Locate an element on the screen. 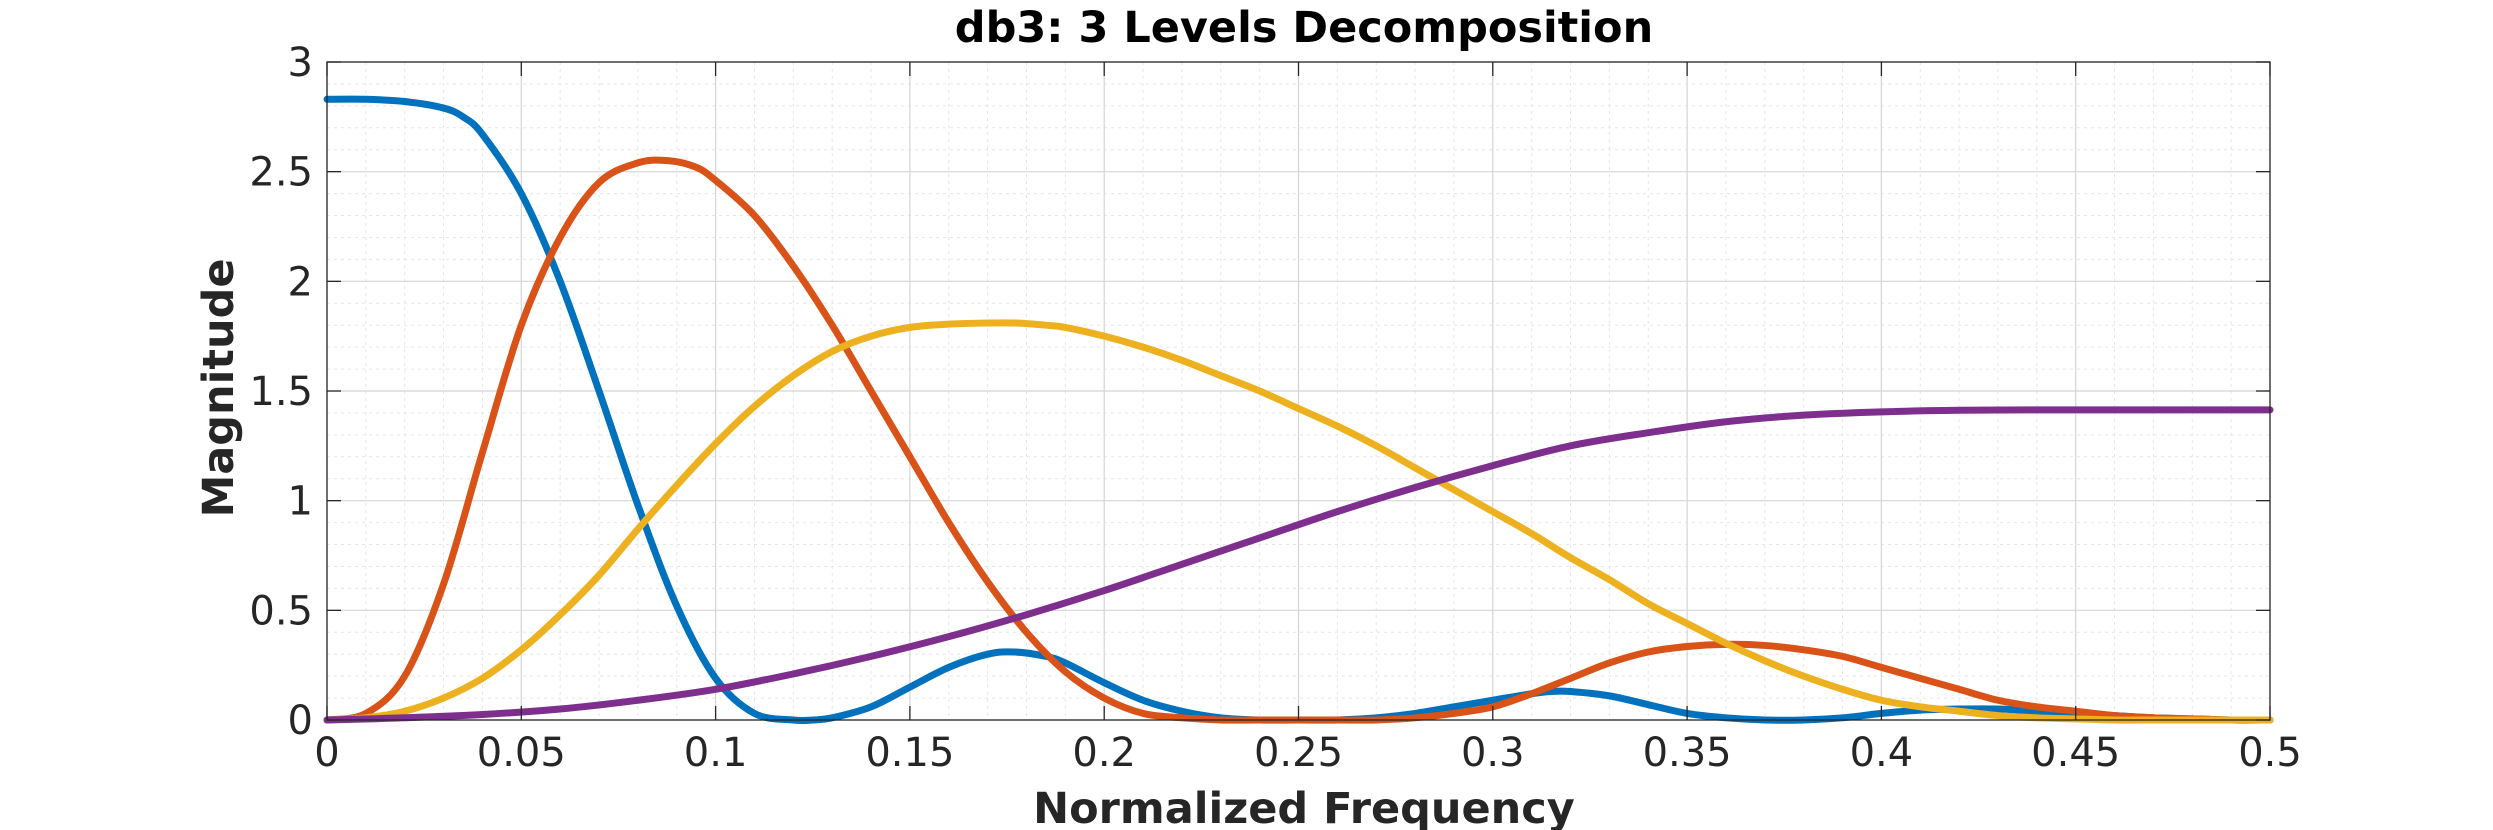  y-tick-labels: 0 0.5 1 1.5 2 2.5 3 is located at coordinates (281, 392).